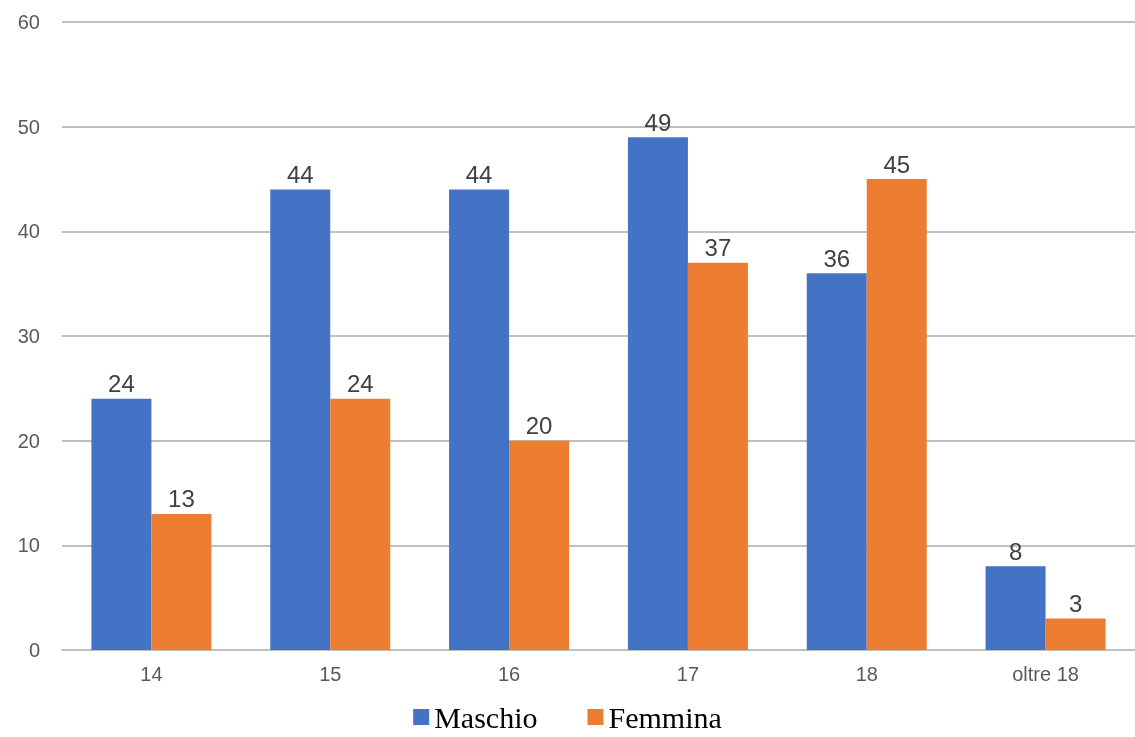 Image resolution: width=1135 pixels, height=737 pixels. What do you see at coordinates (28, 126) in the screenshot?
I see `y-tick-label: 50` at bounding box center [28, 126].